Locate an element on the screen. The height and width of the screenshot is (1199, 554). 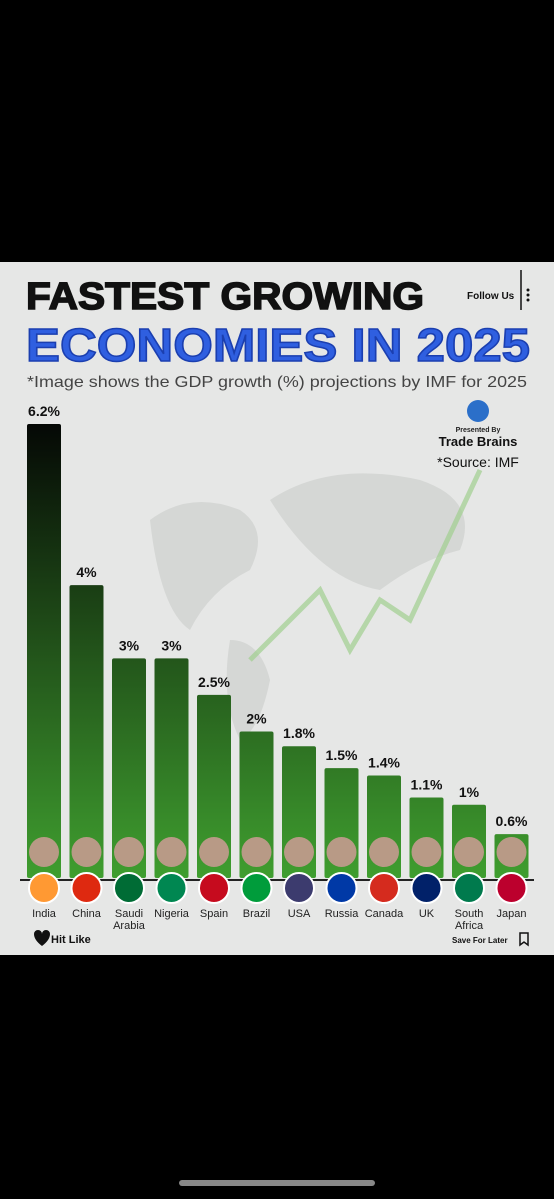
value-label: 2% is located at coordinates (256, 719).